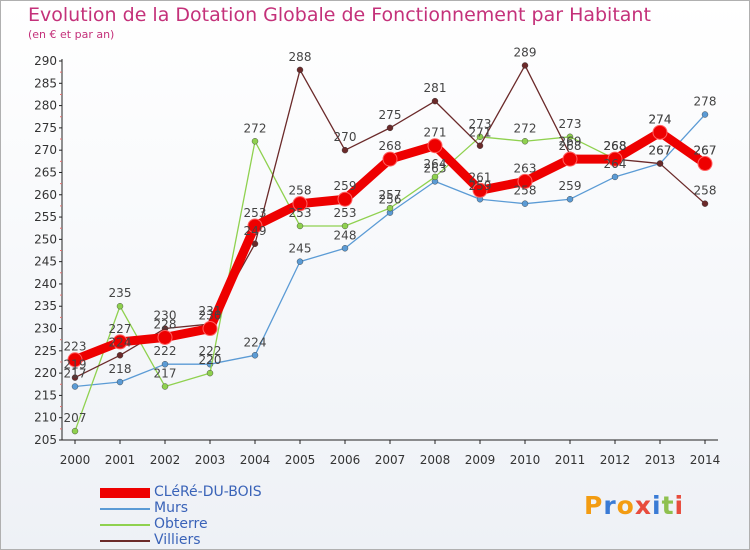 The height and width of the screenshot is (550, 750). Describe the element at coordinates (668, 505) in the screenshot. I see `logo-letter: t` at that location.